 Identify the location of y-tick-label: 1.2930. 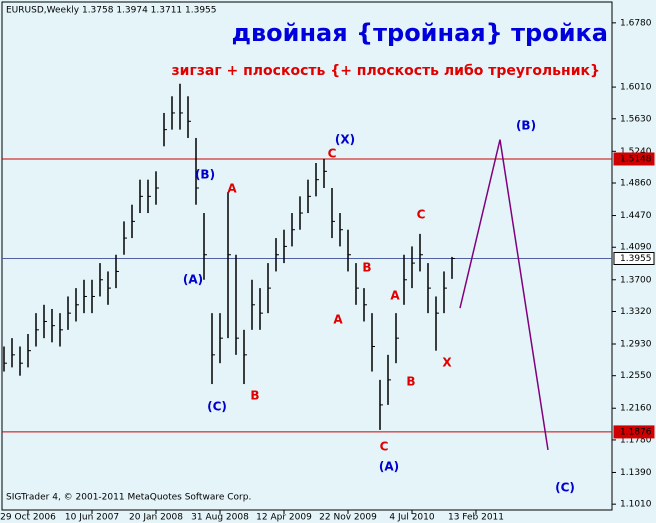
(636, 345).